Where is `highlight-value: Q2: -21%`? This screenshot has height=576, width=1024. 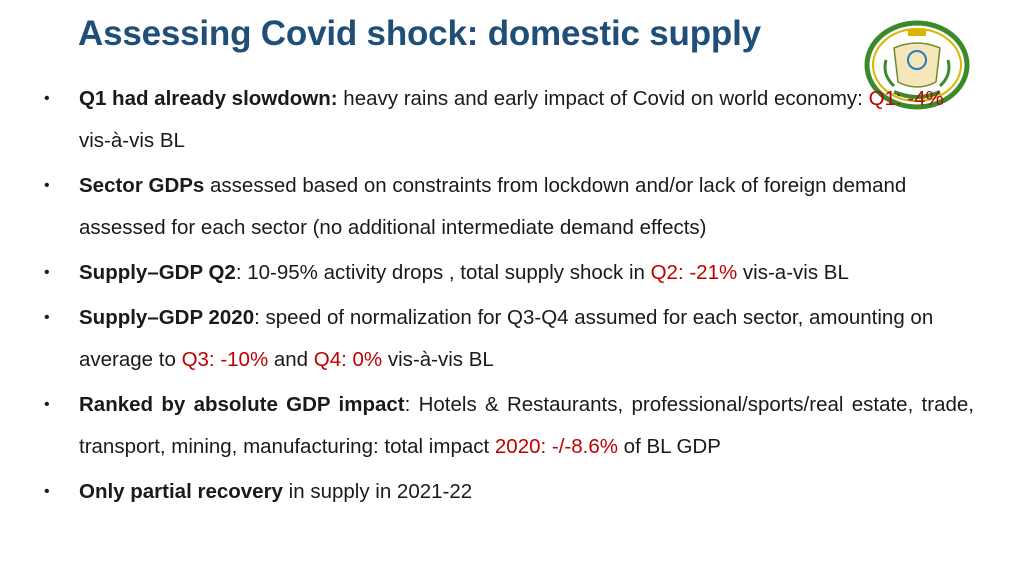 highlight-value: Q2: -21% is located at coordinates (694, 272).